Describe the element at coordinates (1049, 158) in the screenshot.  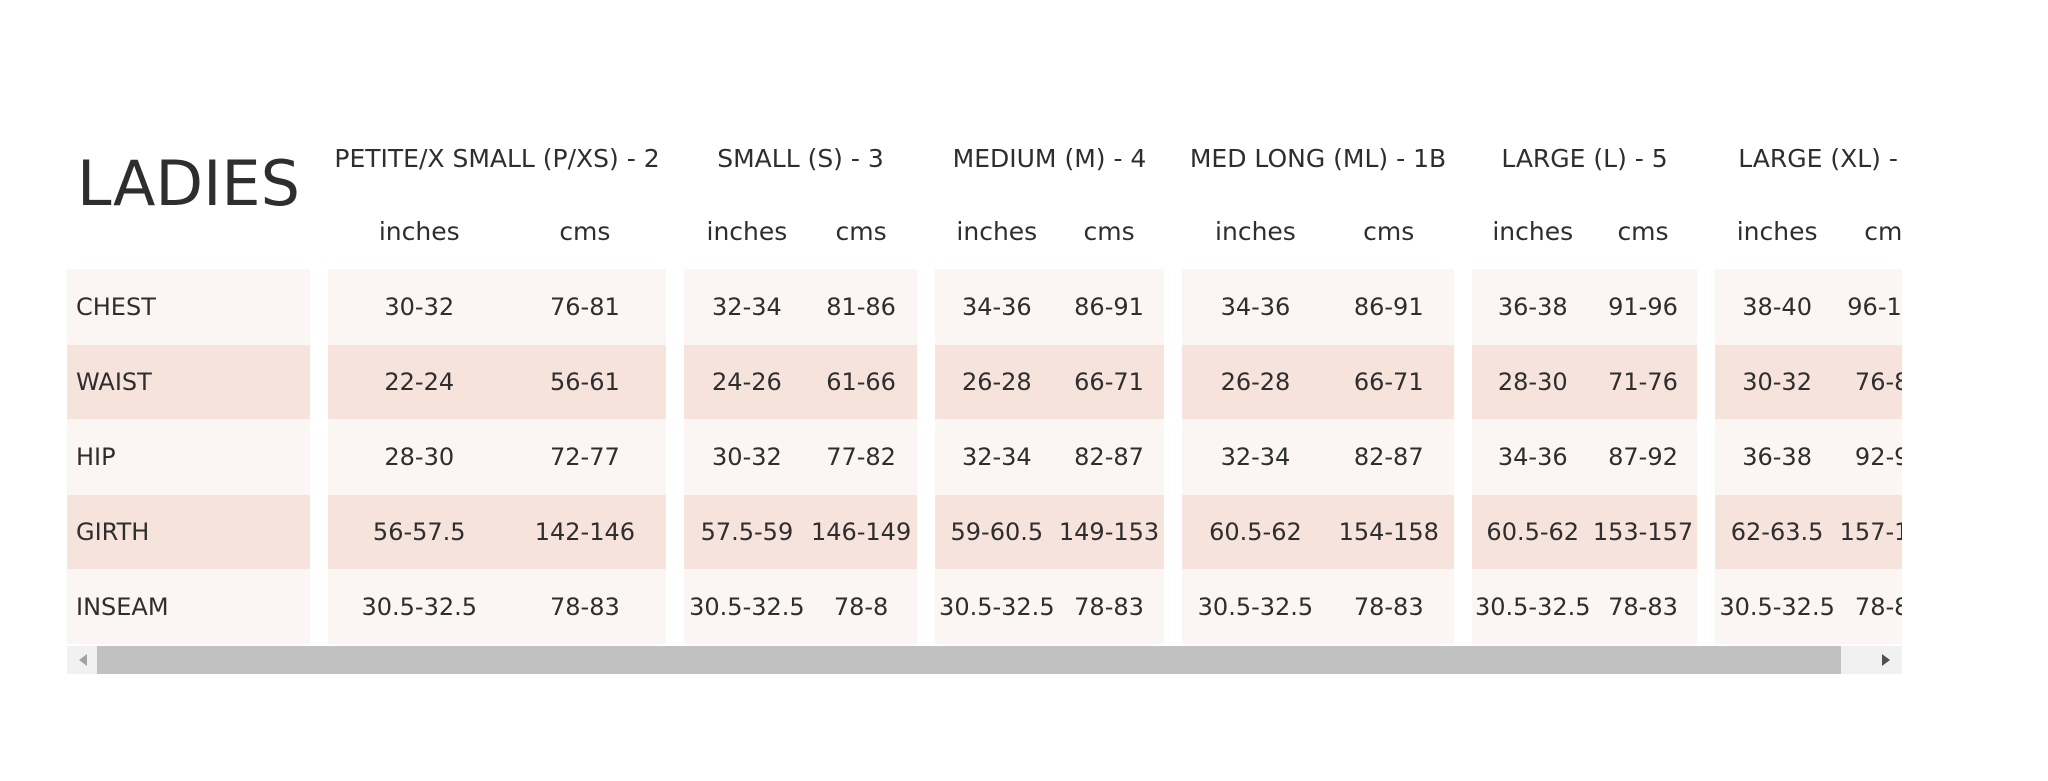
I see `size-header: MEDIUM (M) - 4` at that location.